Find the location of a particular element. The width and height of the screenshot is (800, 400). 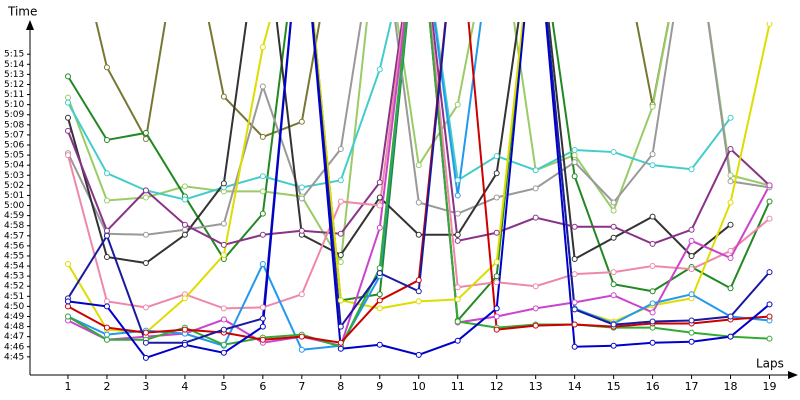

y-tick-label: 5:04 is located at coordinates (14, 166).